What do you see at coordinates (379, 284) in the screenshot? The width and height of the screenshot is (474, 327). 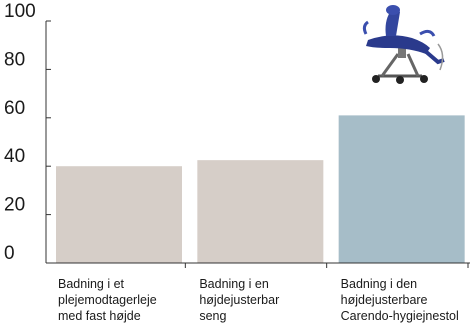 I see `category-label-3-line-1: Badning i den` at bounding box center [379, 284].